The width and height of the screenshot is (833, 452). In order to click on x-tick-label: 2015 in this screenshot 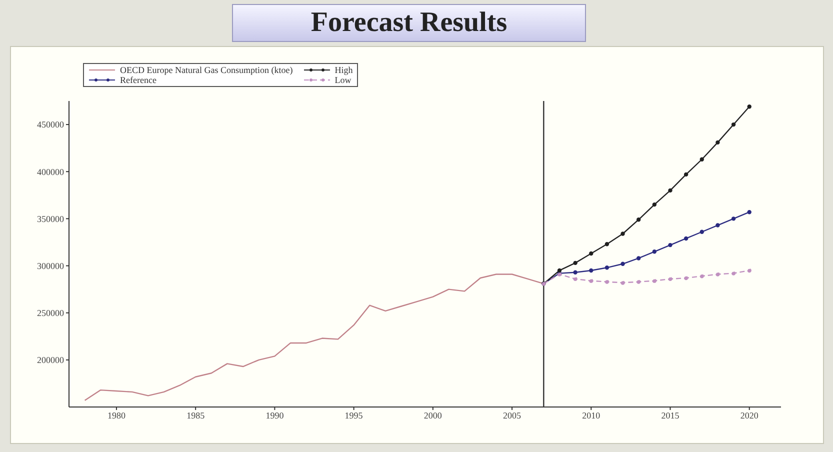, I will do `click(670, 415)`.